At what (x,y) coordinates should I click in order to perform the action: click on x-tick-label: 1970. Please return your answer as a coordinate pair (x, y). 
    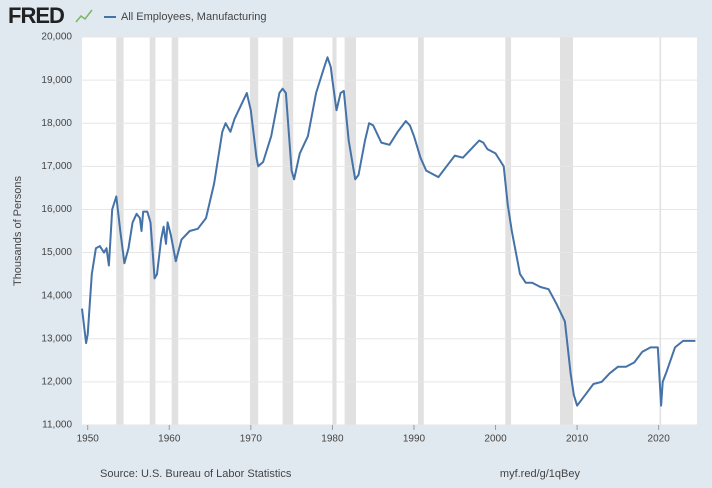
    Looking at the image, I should click on (251, 439).